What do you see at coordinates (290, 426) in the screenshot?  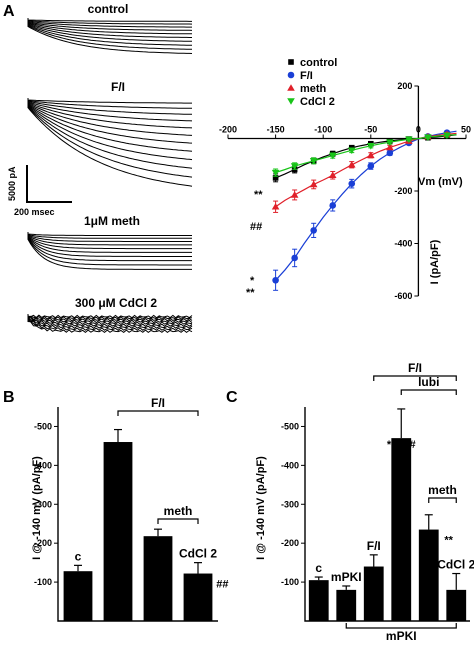 I see `bar-c-ytick-label-4: -500` at bounding box center [290, 426].